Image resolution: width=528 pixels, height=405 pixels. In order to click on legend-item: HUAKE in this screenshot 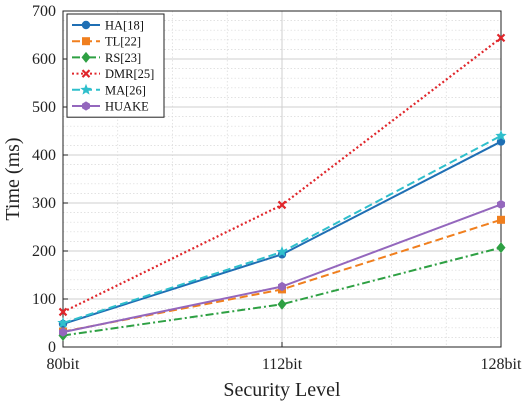, I will do `click(110, 107)`.